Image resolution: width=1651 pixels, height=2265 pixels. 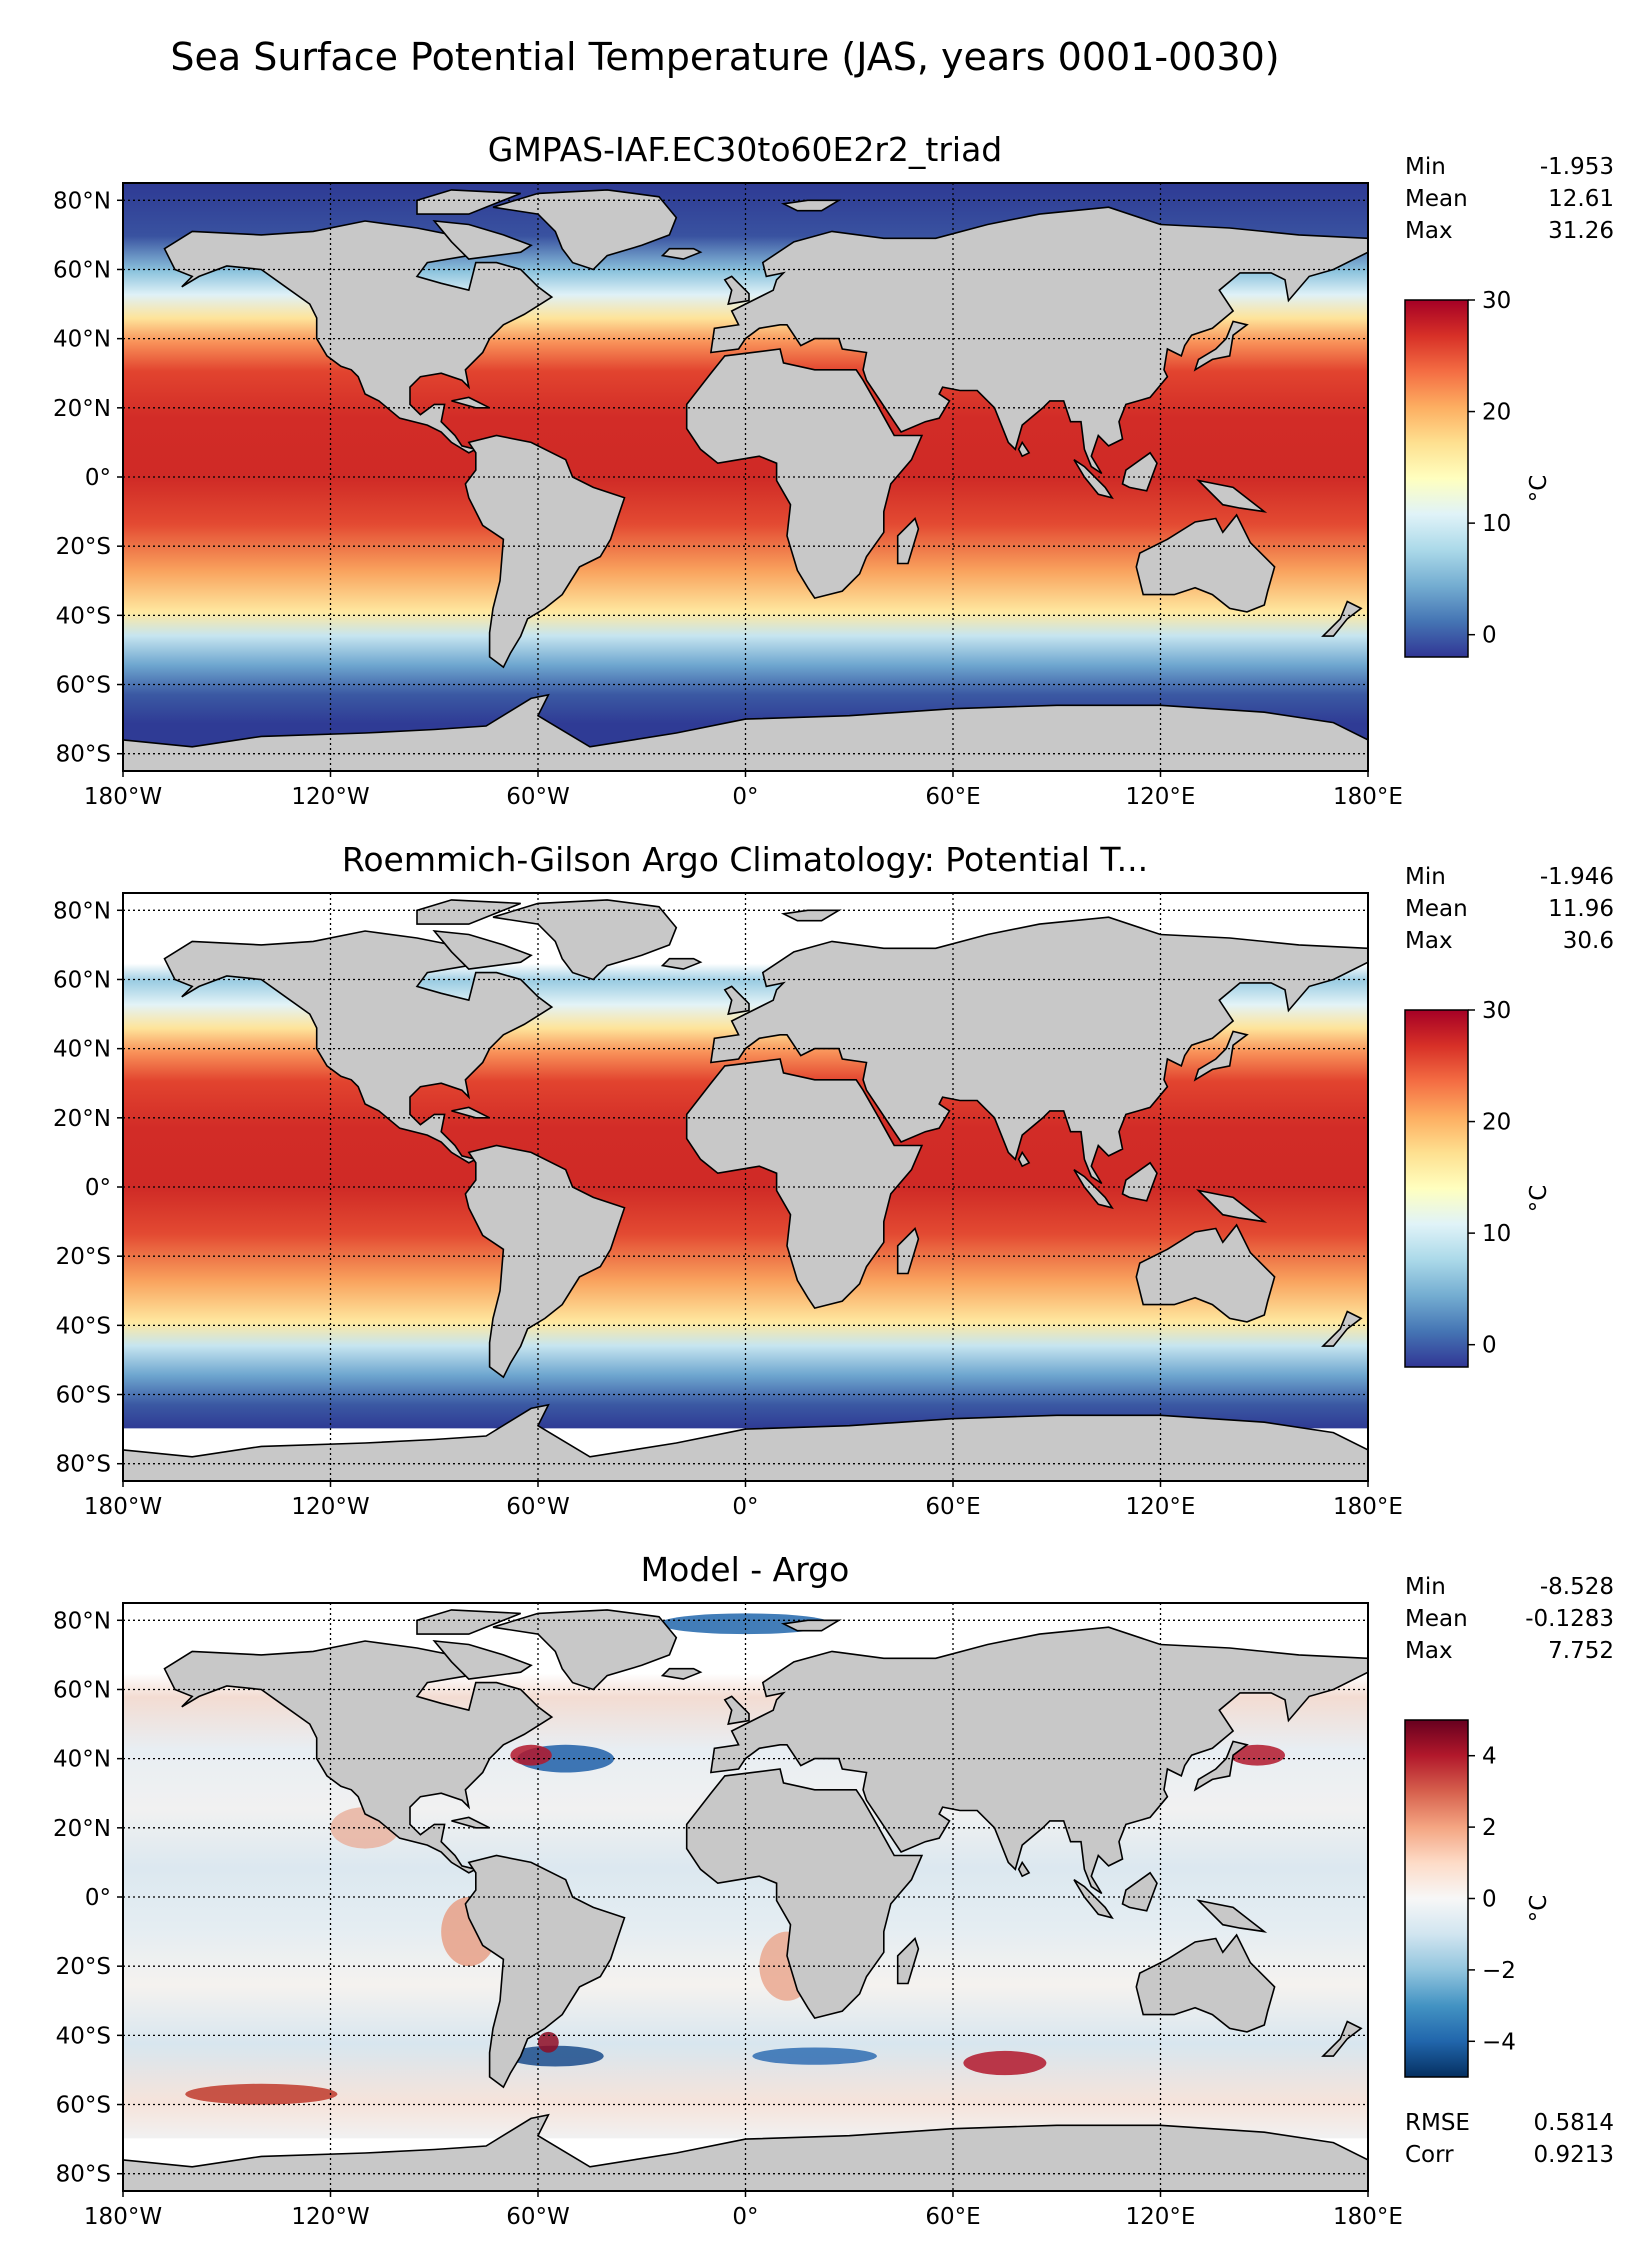 What do you see at coordinates (83, 2036) in the screenshot?
I see `y-tick-label: 40°S` at bounding box center [83, 2036].